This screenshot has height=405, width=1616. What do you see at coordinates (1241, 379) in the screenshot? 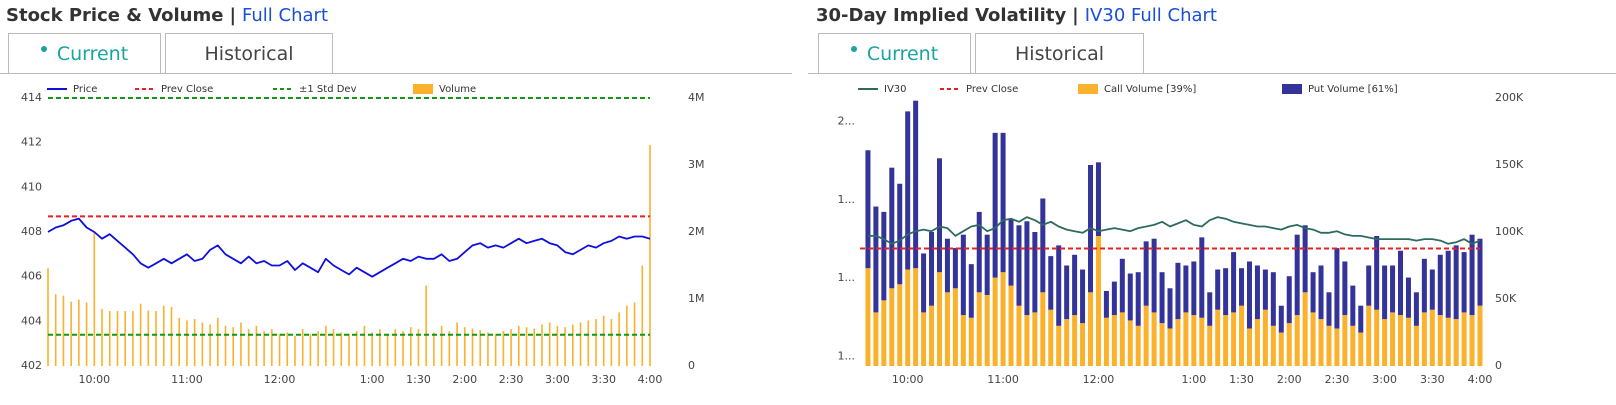
I see `x-tick-label: 1:30` at bounding box center [1241, 379].